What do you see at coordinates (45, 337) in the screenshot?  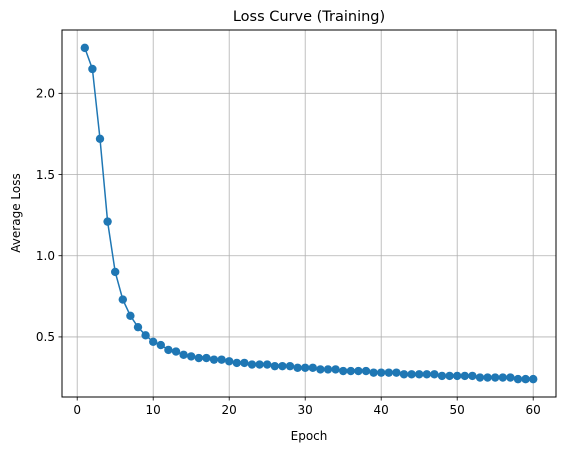 I see `y-tick-label: 0.5` at bounding box center [45, 337].